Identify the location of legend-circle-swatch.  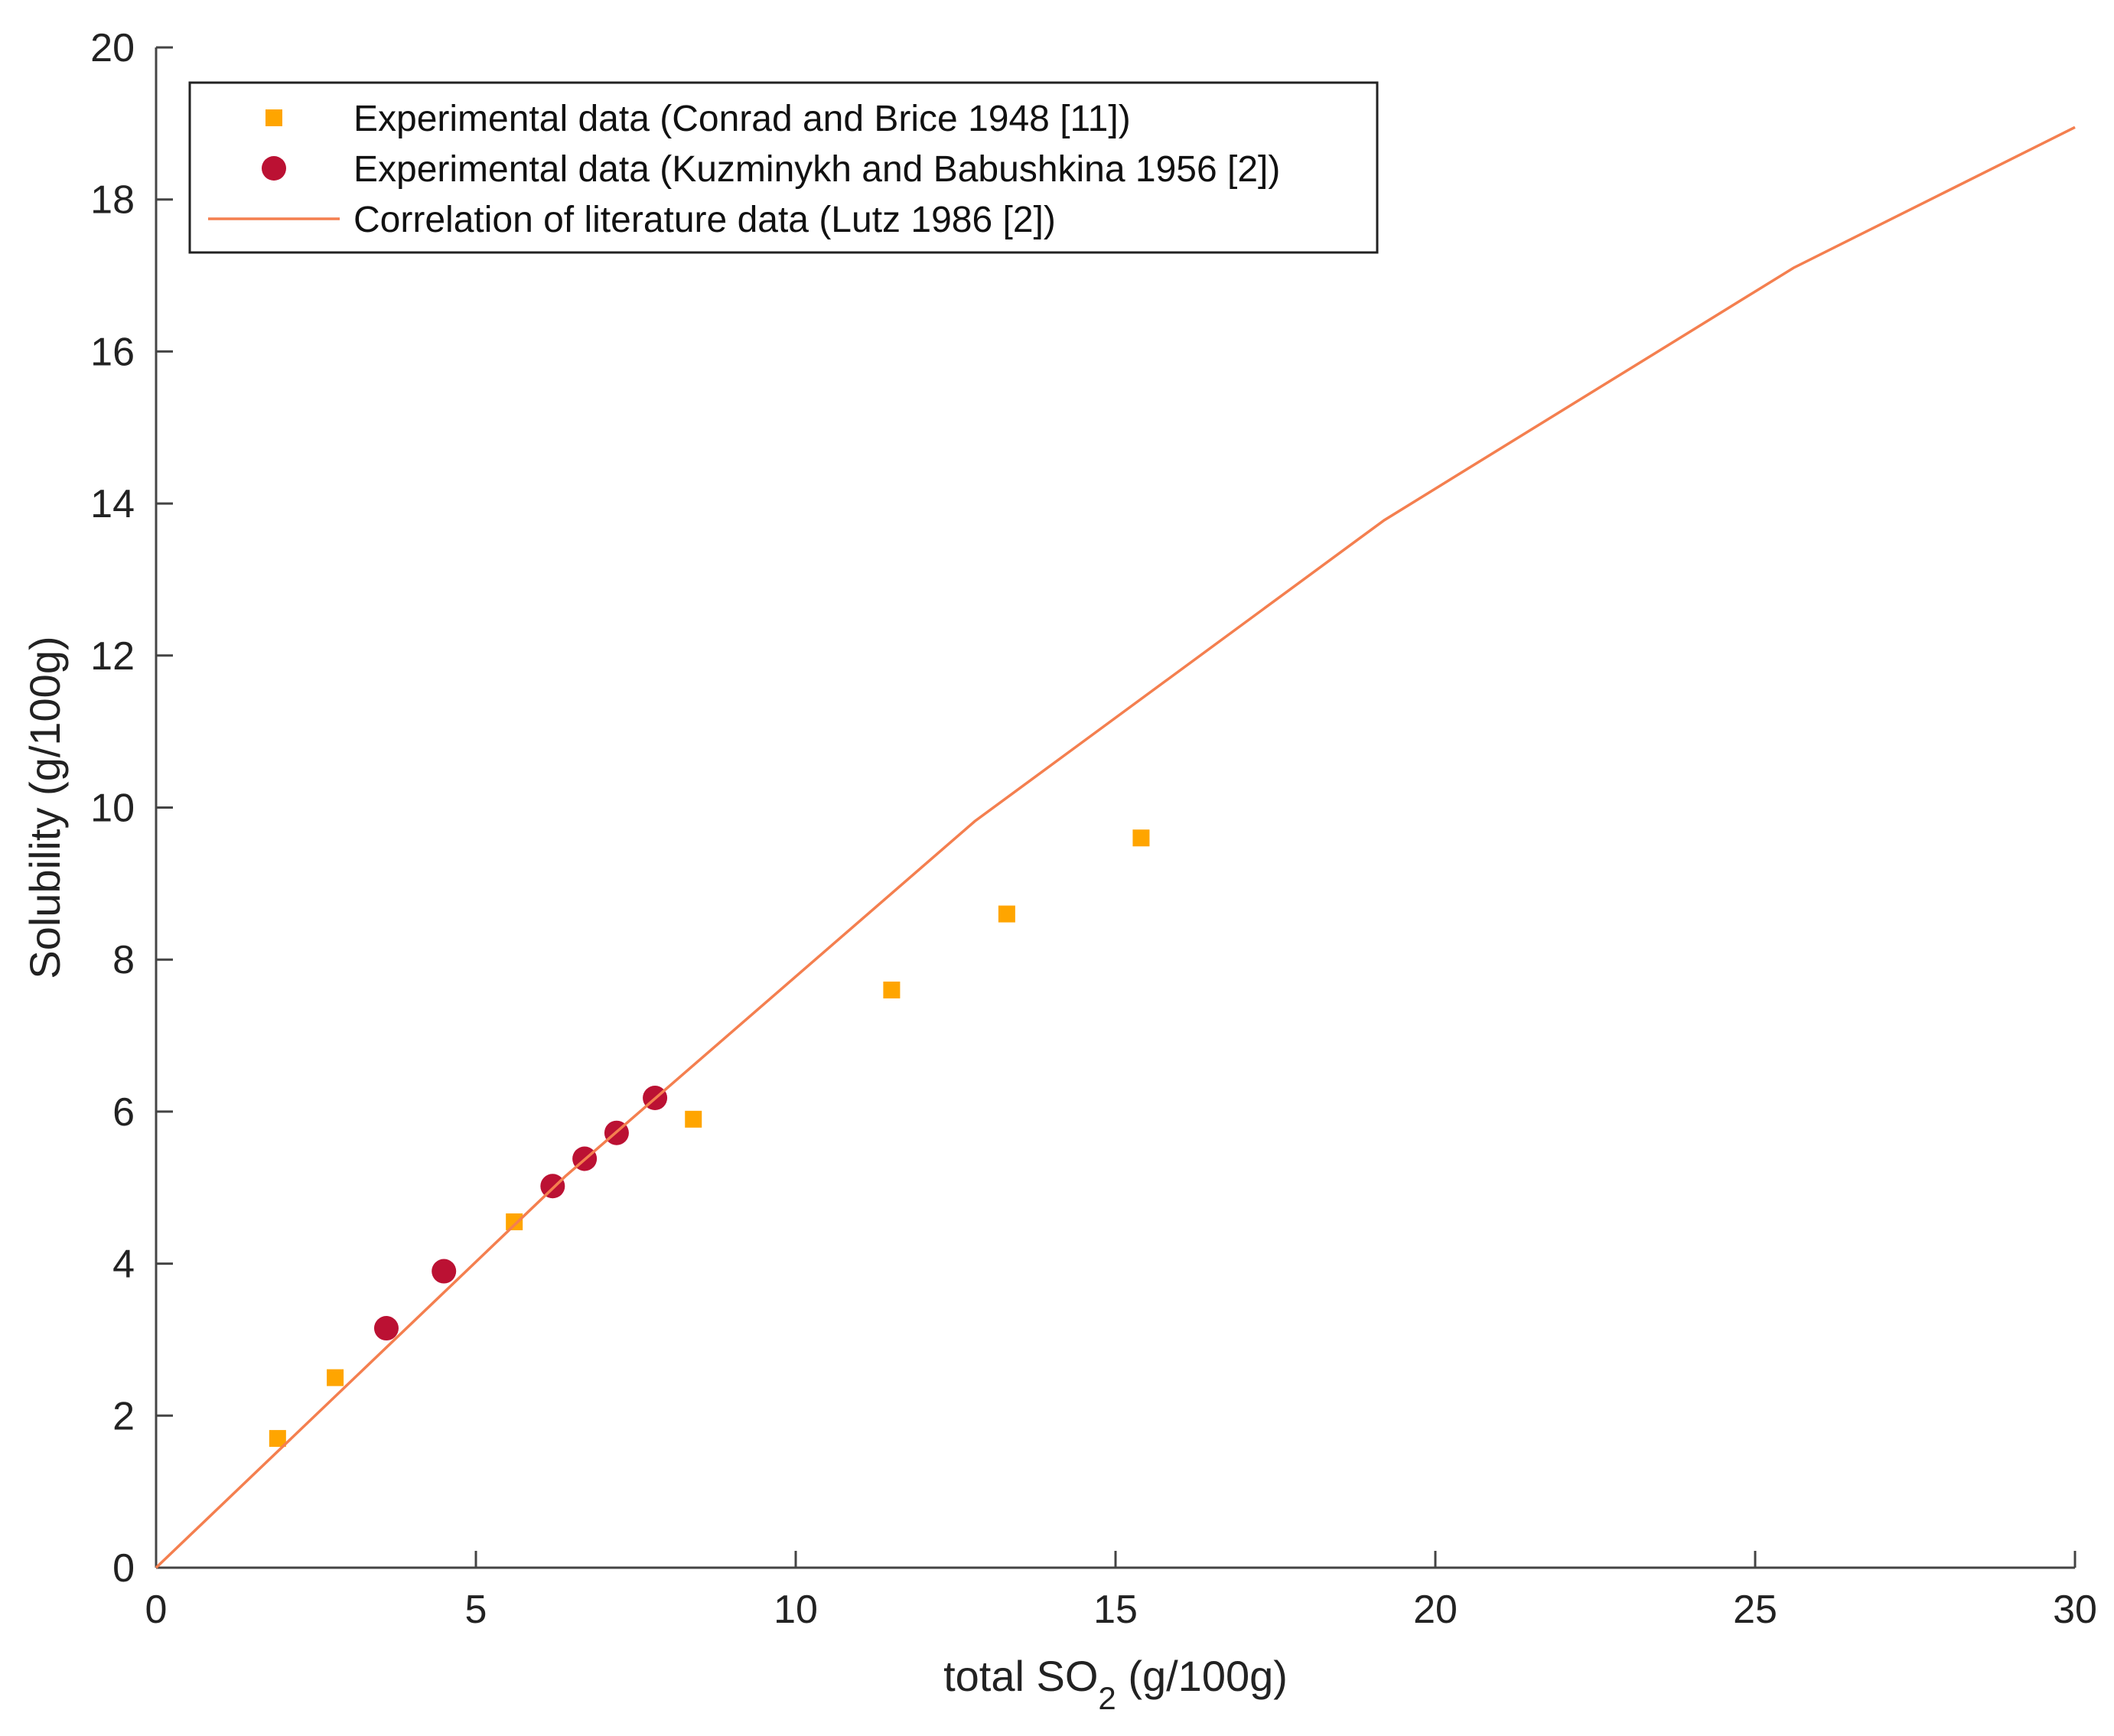
(274, 168).